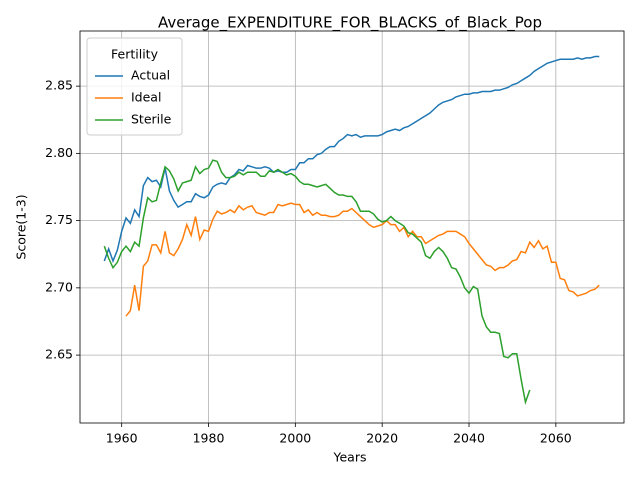 This screenshot has height=480, width=640. Describe the element at coordinates (122, 438) in the screenshot. I see `x-tick-label: 1960` at that location.